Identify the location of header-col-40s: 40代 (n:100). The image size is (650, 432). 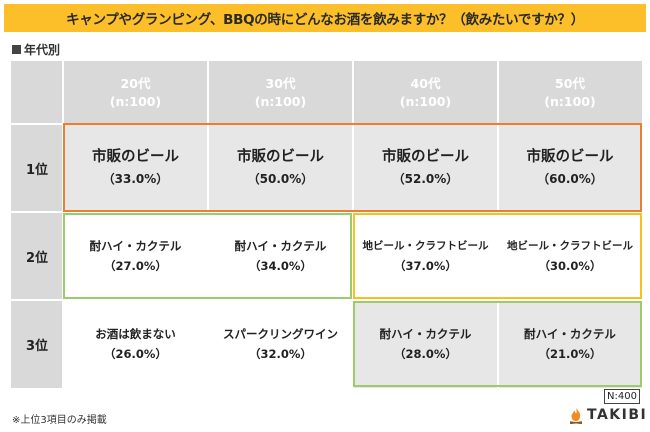
(425, 92).